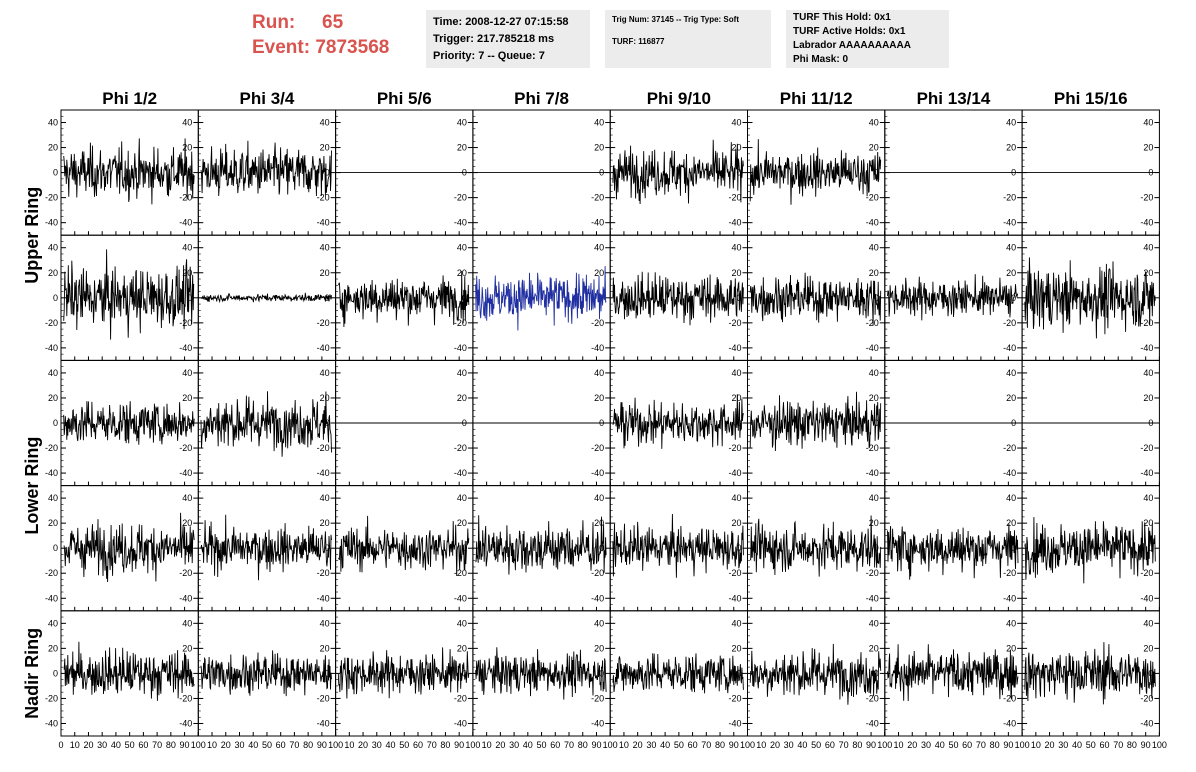 The image size is (1196, 772). I want to click on y-tick-label-right-r1c1: -20, so click(185, 198).